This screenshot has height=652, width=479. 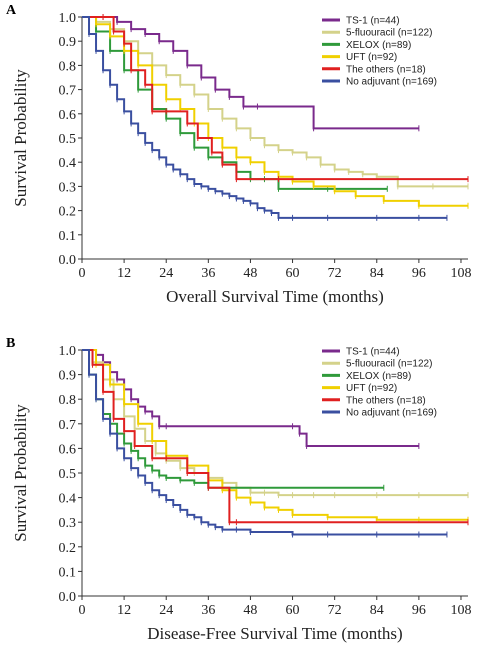 What do you see at coordinates (11, 10) in the screenshot?
I see `panel-label: A` at bounding box center [11, 10].